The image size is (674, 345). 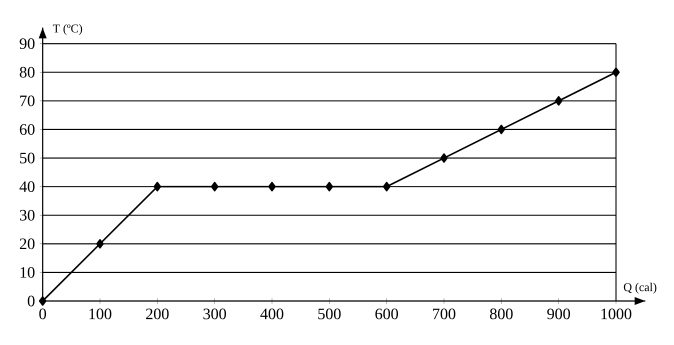 What do you see at coordinates (27, 44) in the screenshot?
I see `y-tick-label: 90` at bounding box center [27, 44].